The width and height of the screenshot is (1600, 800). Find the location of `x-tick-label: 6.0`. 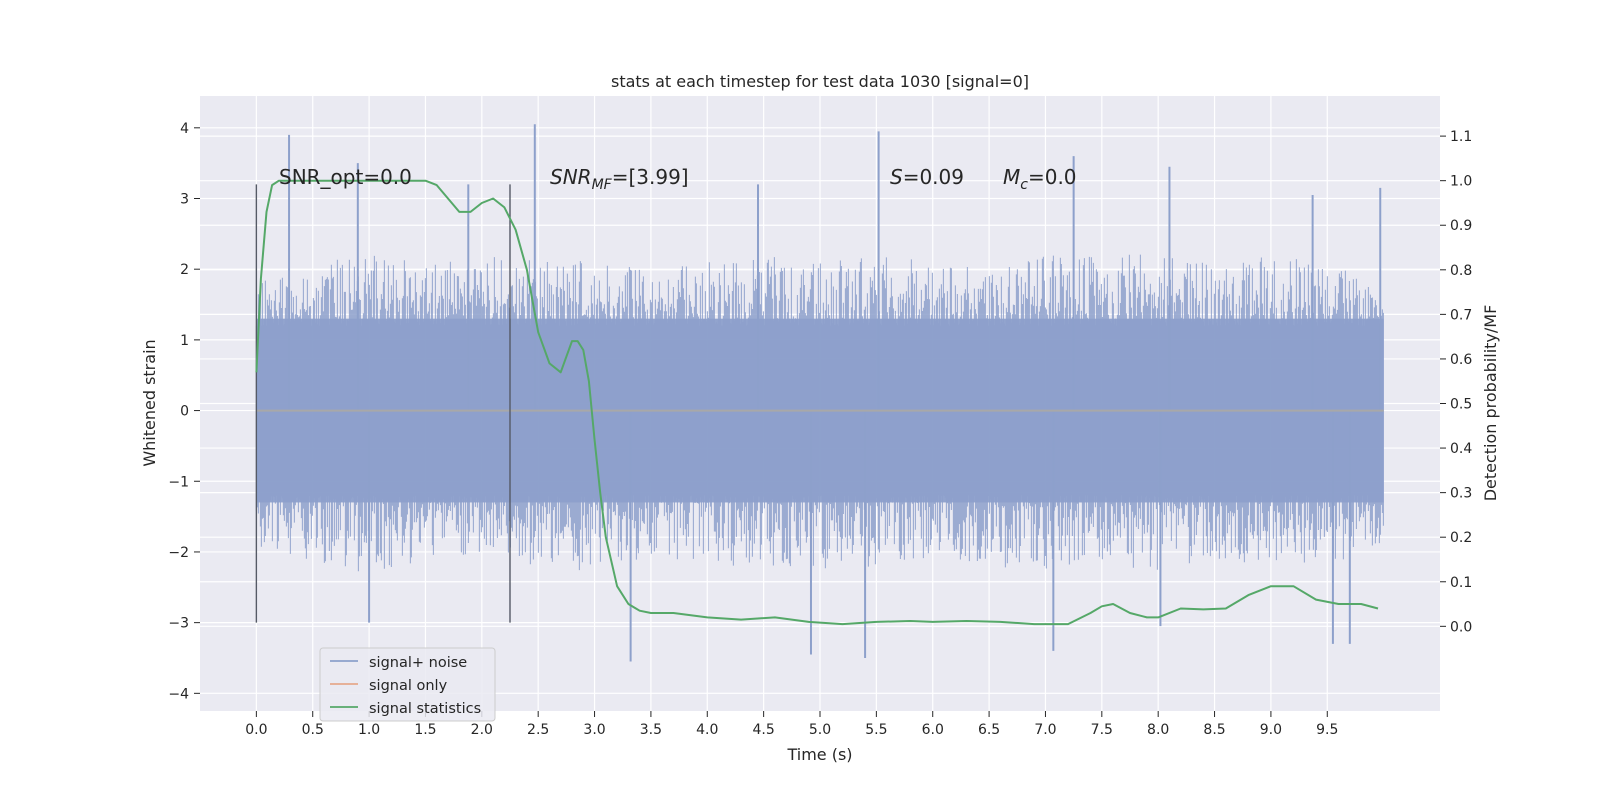

x-tick-label: 6.0 is located at coordinates (933, 730).